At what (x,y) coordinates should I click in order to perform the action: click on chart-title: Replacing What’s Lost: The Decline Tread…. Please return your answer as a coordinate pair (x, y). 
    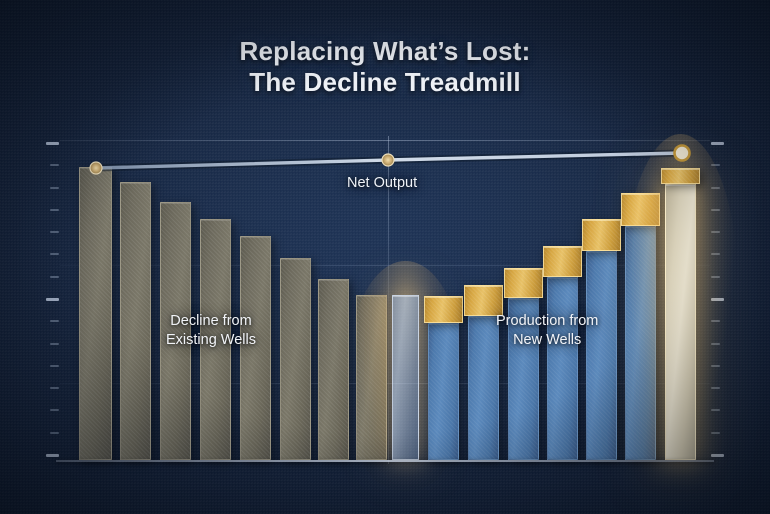
    Looking at the image, I should click on (385, 67).